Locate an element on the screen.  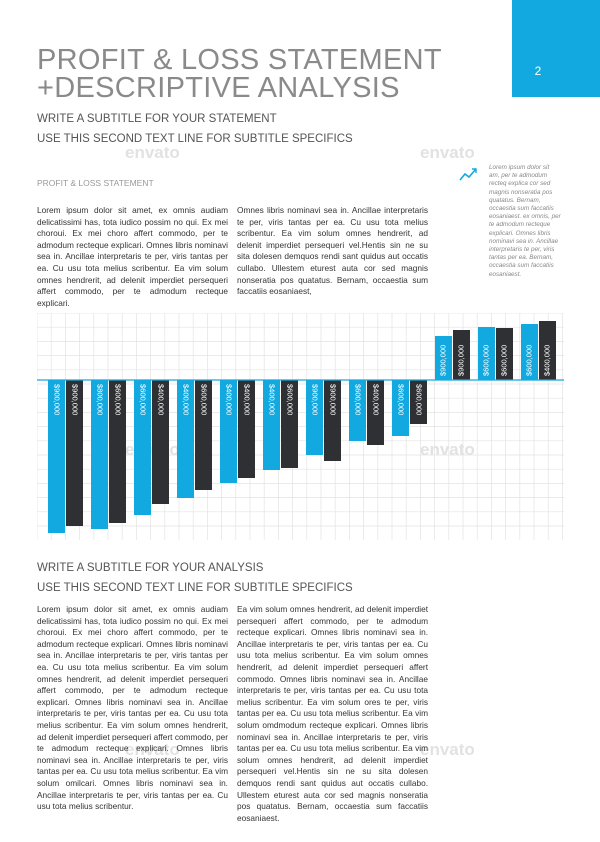
title: PROFIT & LOSS STATEMENT is located at coordinates (239, 60).